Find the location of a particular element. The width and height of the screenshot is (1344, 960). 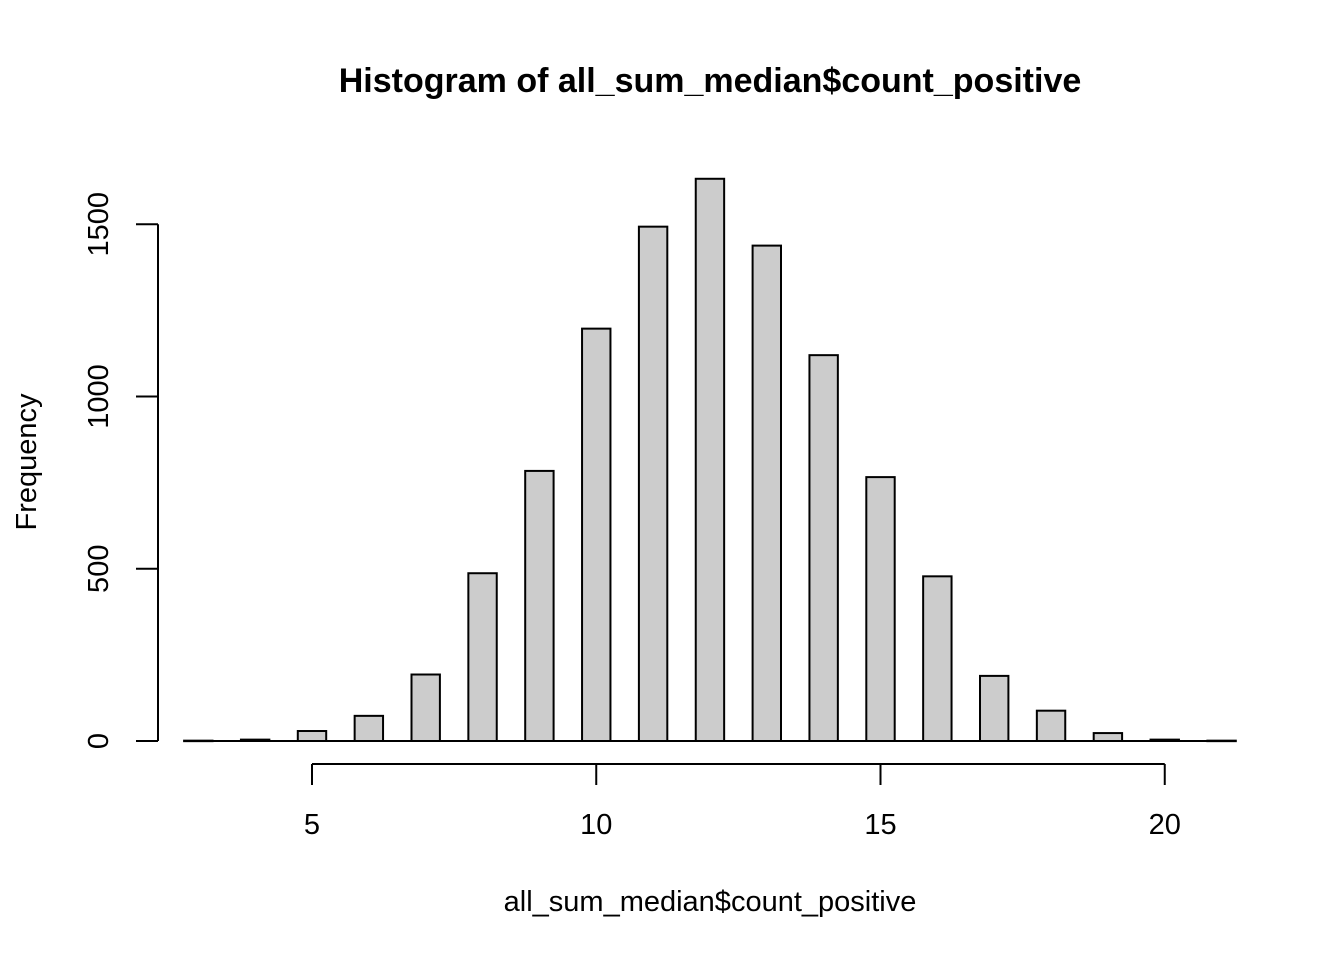

x-axis-label: all_sum_median$count_positive is located at coordinates (710, 902).